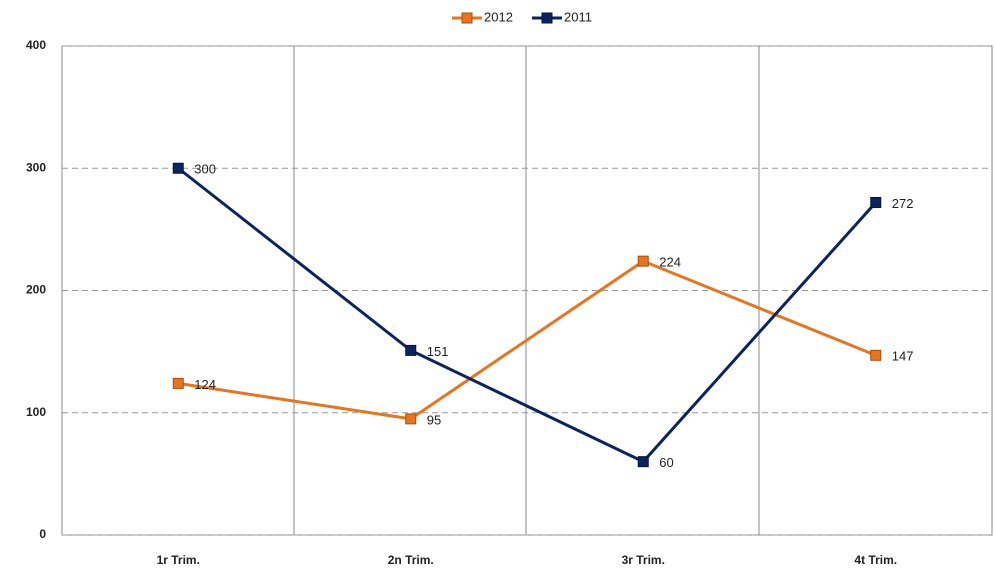  What do you see at coordinates (36, 45) in the screenshot?
I see `y-tick-label: 400` at bounding box center [36, 45].